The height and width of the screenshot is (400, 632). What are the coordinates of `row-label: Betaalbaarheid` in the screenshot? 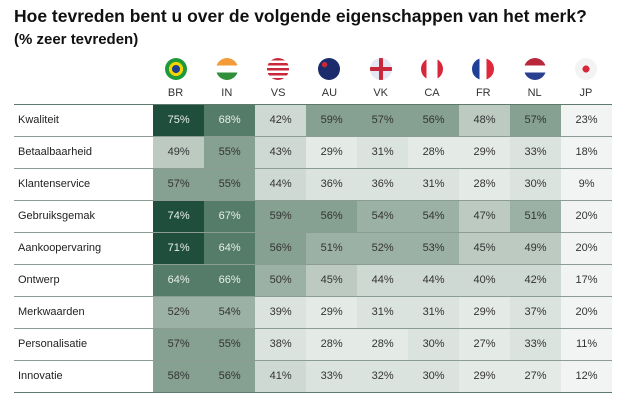 It's located at (55, 152).